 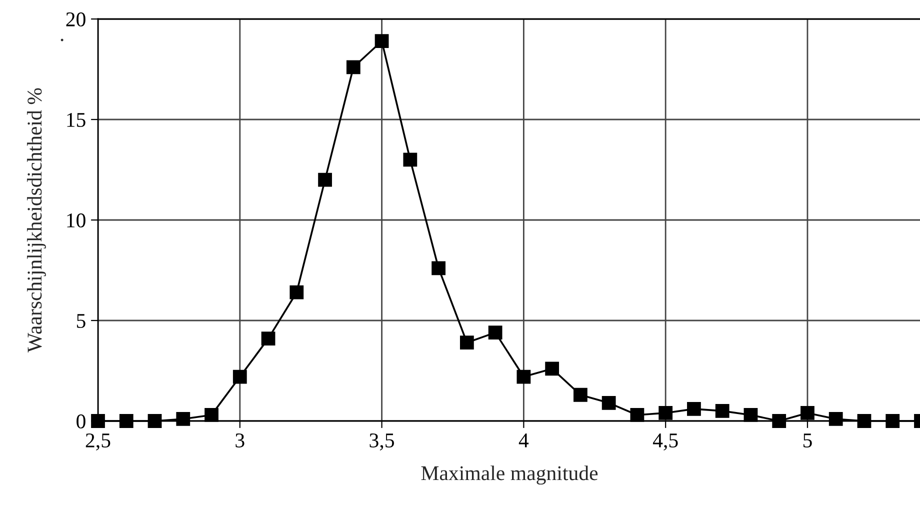 What do you see at coordinates (240, 440) in the screenshot?
I see `x-tick-label: 3` at bounding box center [240, 440].